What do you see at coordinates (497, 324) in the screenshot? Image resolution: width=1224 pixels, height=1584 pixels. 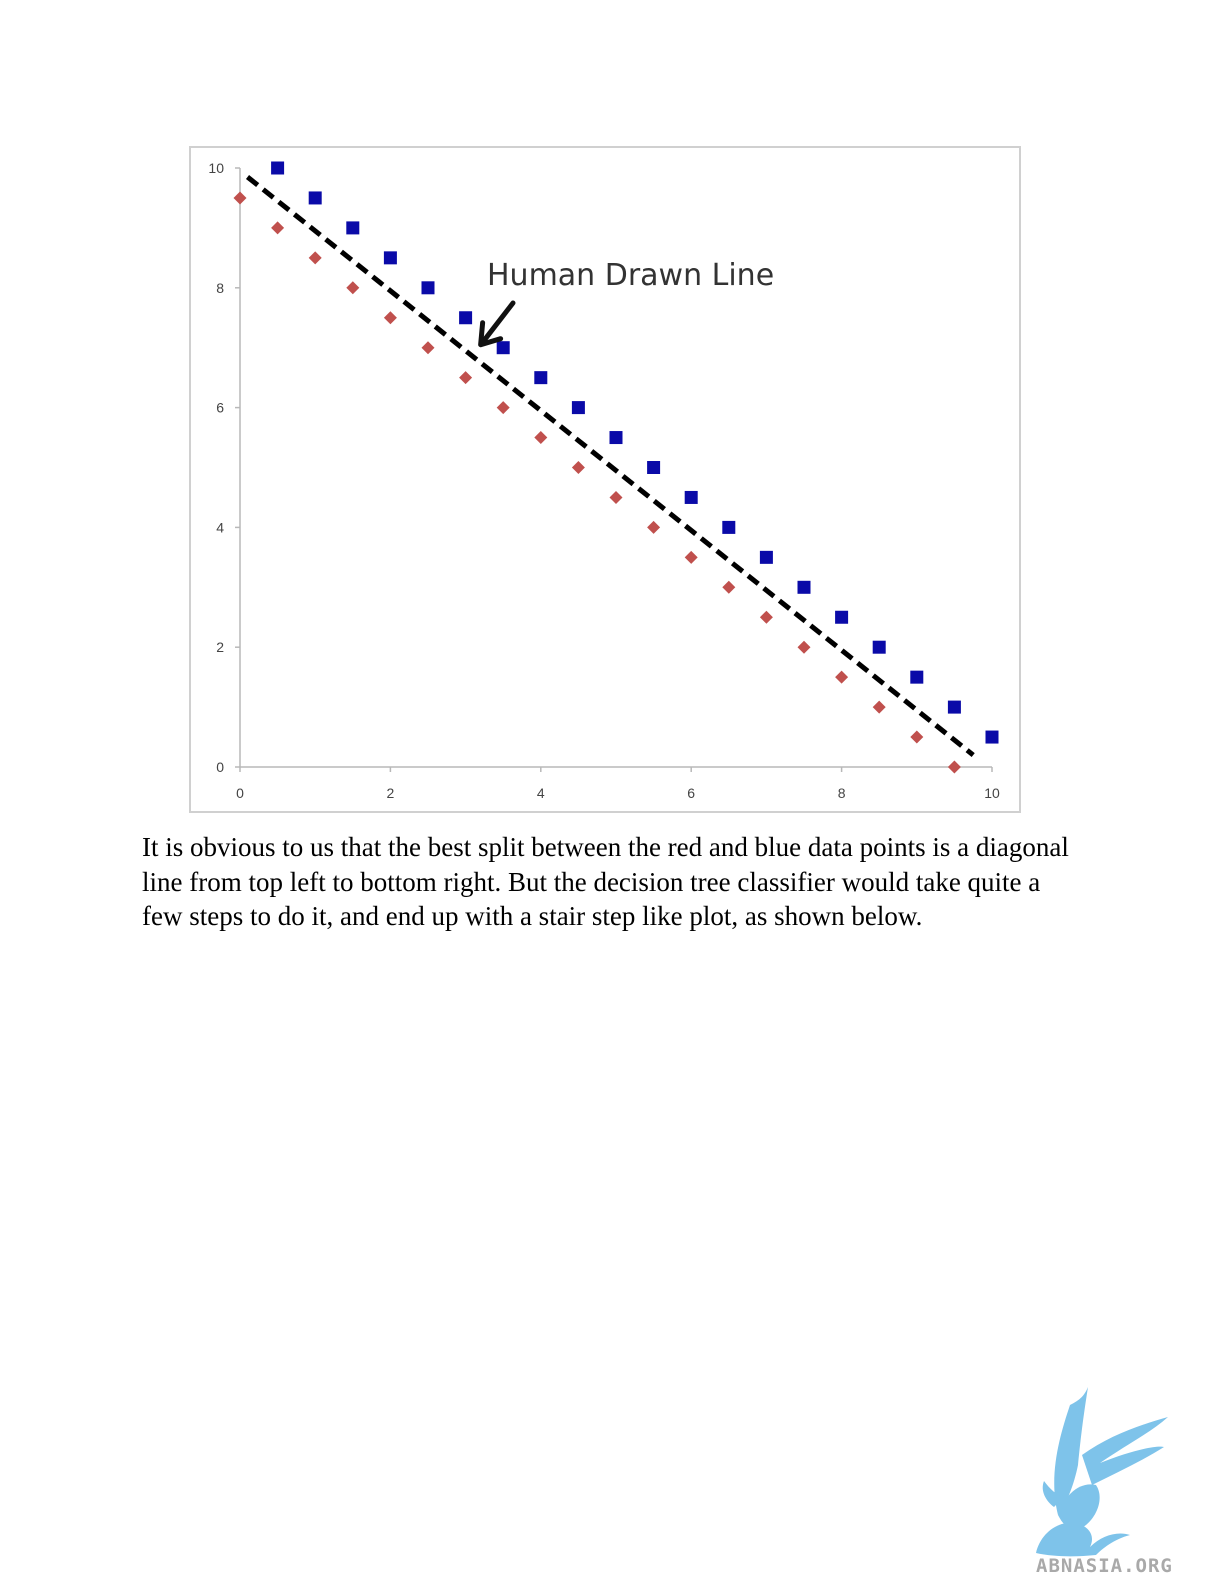 I see `annotation-arrow-icon` at bounding box center [497, 324].